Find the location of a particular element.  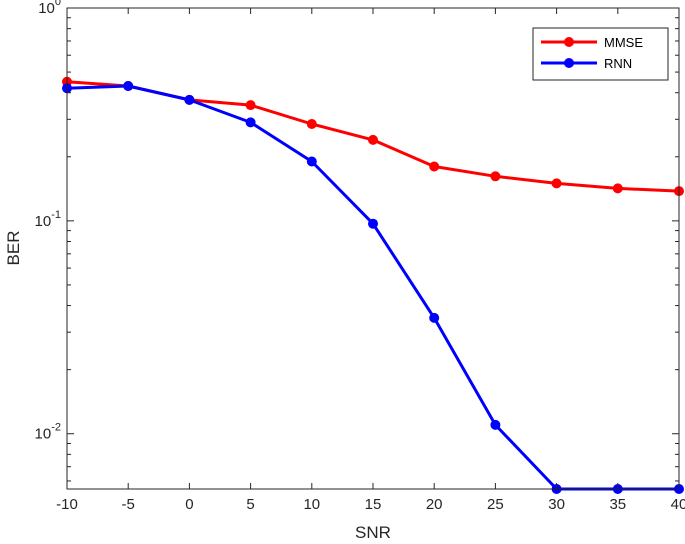

y-tick-label: 100 is located at coordinates (49, 8).